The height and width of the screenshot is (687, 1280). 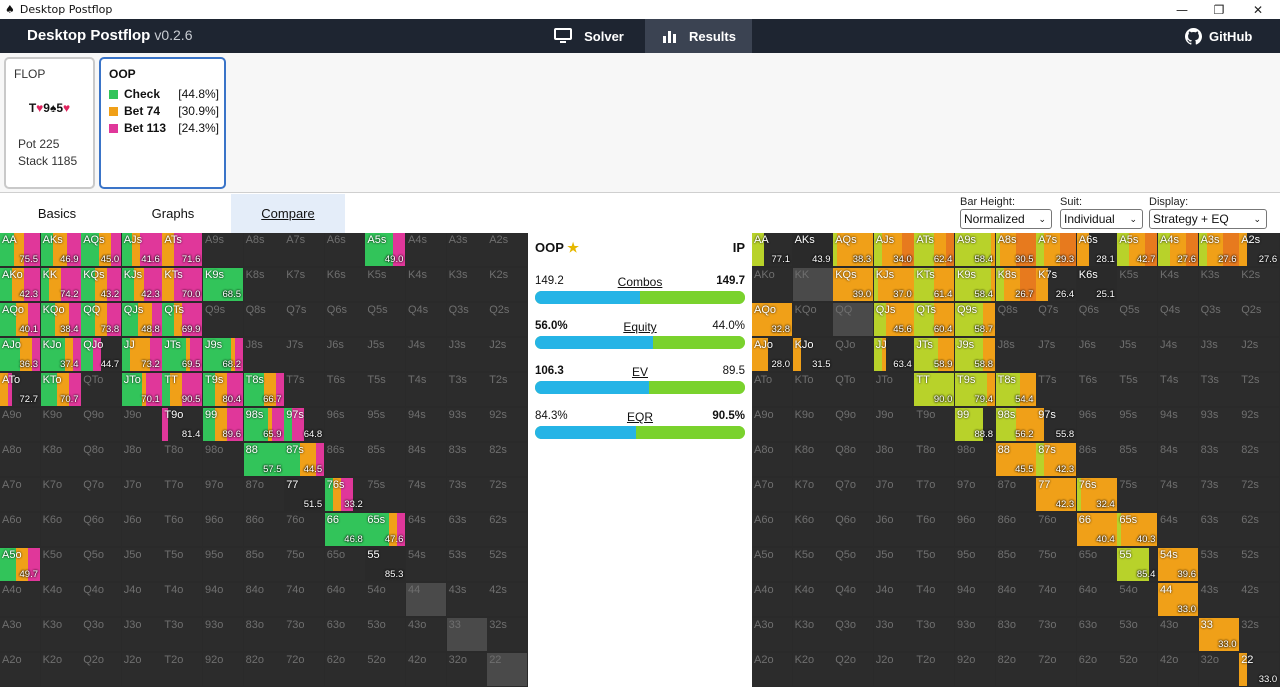 I want to click on oop-hand-cell: 75s, so click(x=385, y=494).